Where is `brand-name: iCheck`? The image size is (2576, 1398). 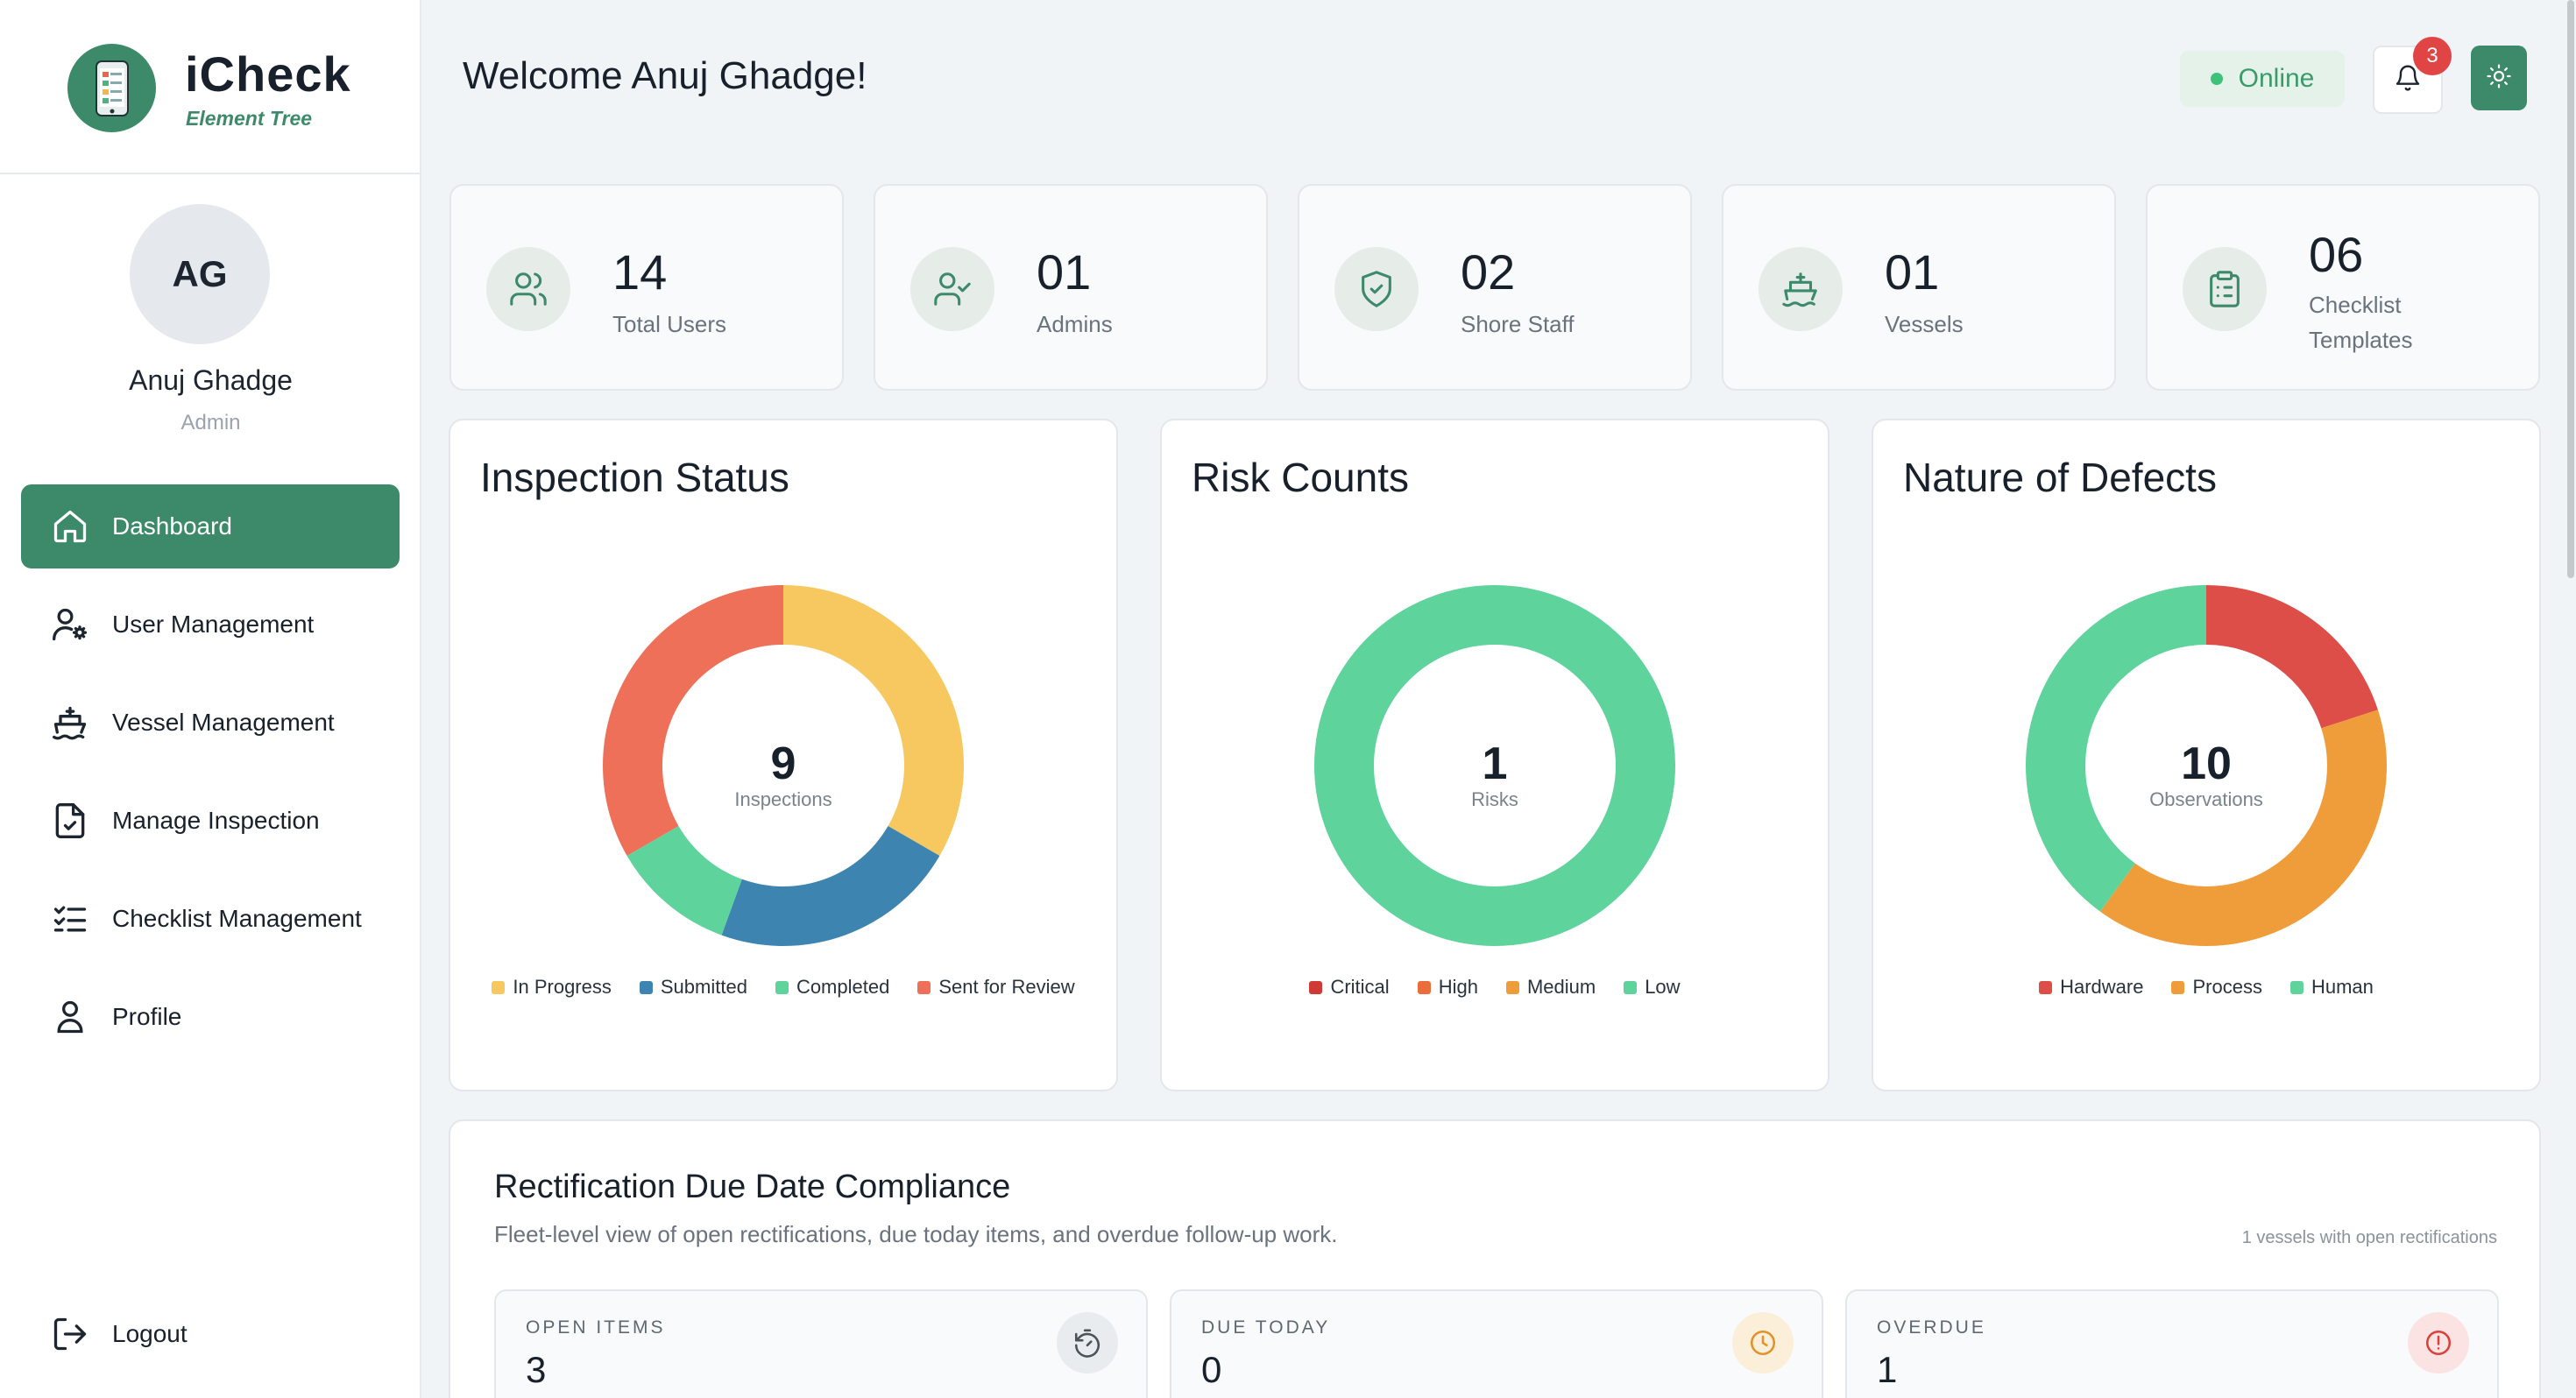
brand-name: iCheck is located at coordinates (268, 74).